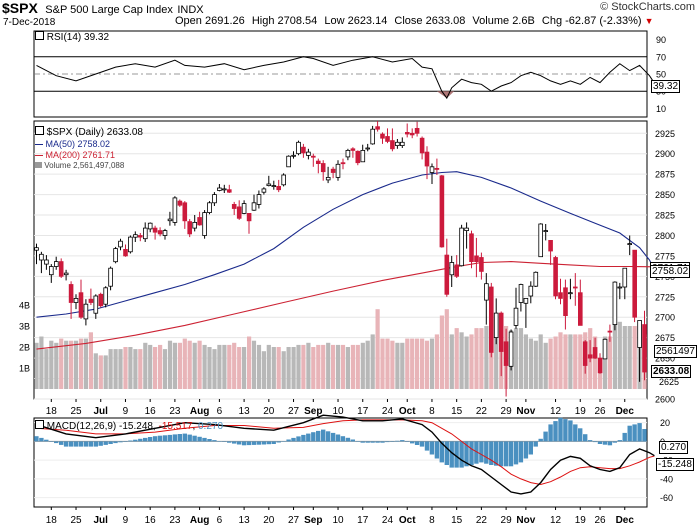 The width and height of the screenshot is (700, 530). I want to click on macd-signal-value: -15.517, so click(175, 426).